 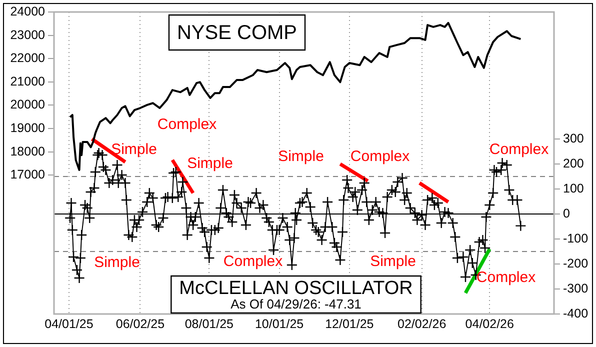 What do you see at coordinates (69, 323) in the screenshot?
I see `x-tick-label: 04/01/25` at bounding box center [69, 323].